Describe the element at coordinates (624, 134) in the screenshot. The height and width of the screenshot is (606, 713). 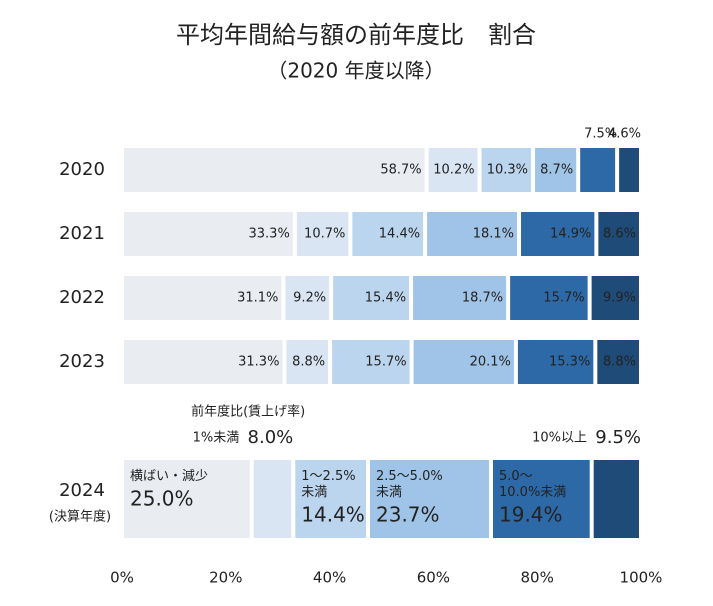
I see `value-label: 4.6%` at that location.